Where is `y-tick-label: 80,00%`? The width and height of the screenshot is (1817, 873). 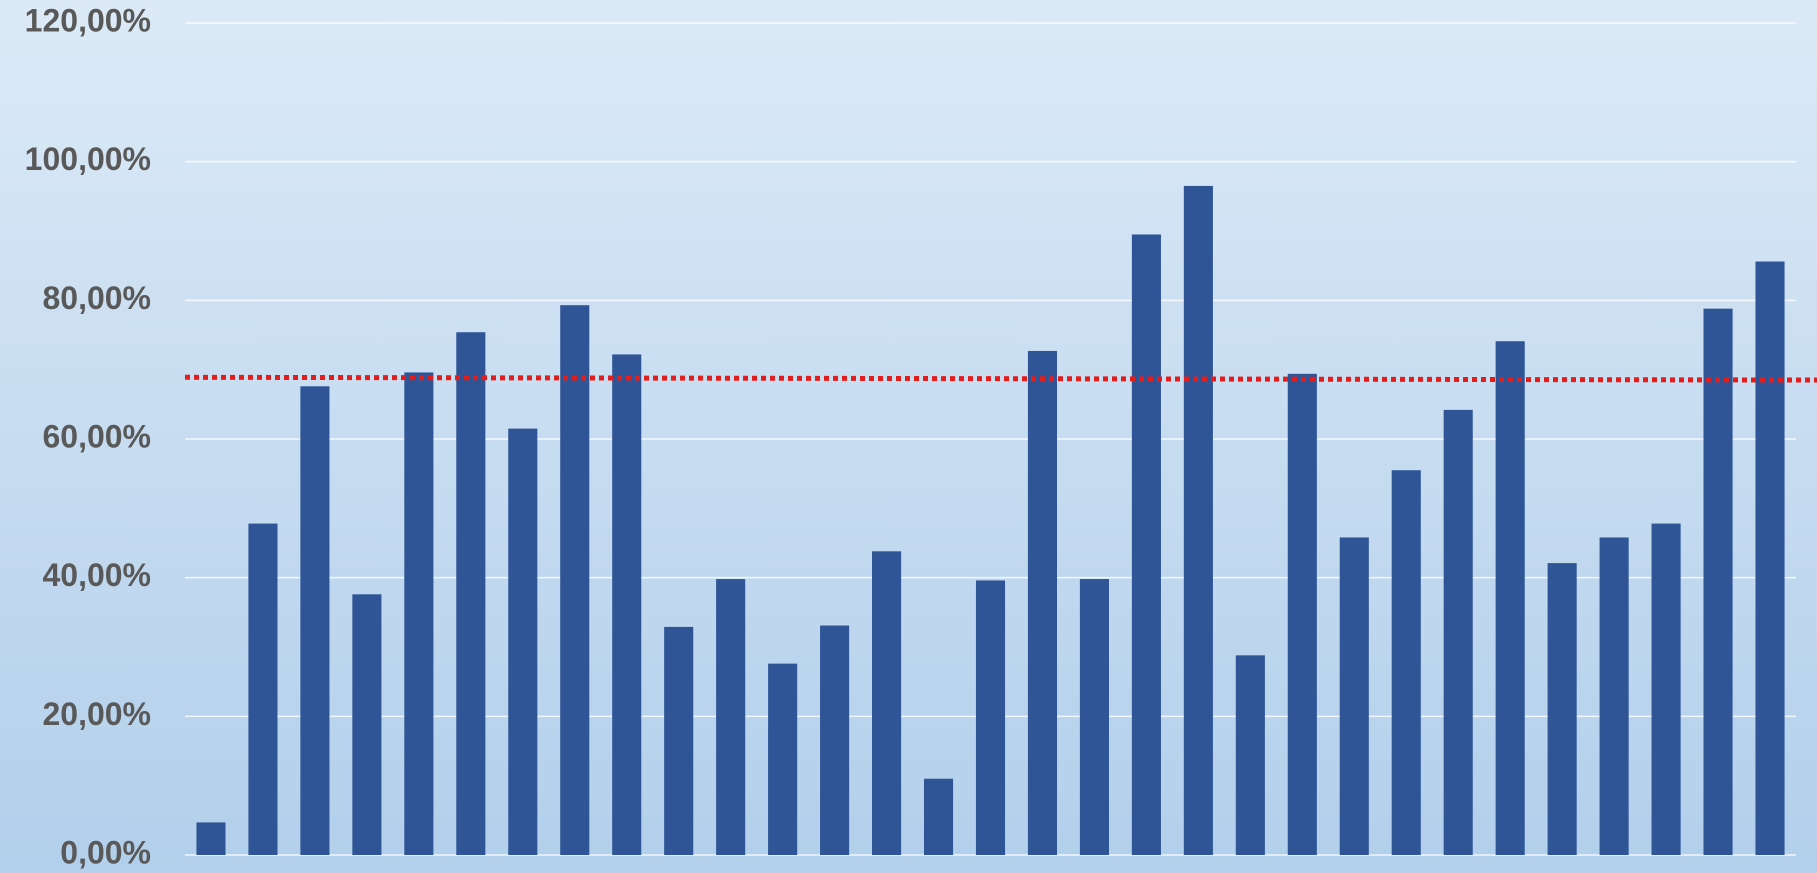
y-tick-label: 80,00% is located at coordinates (96, 298).